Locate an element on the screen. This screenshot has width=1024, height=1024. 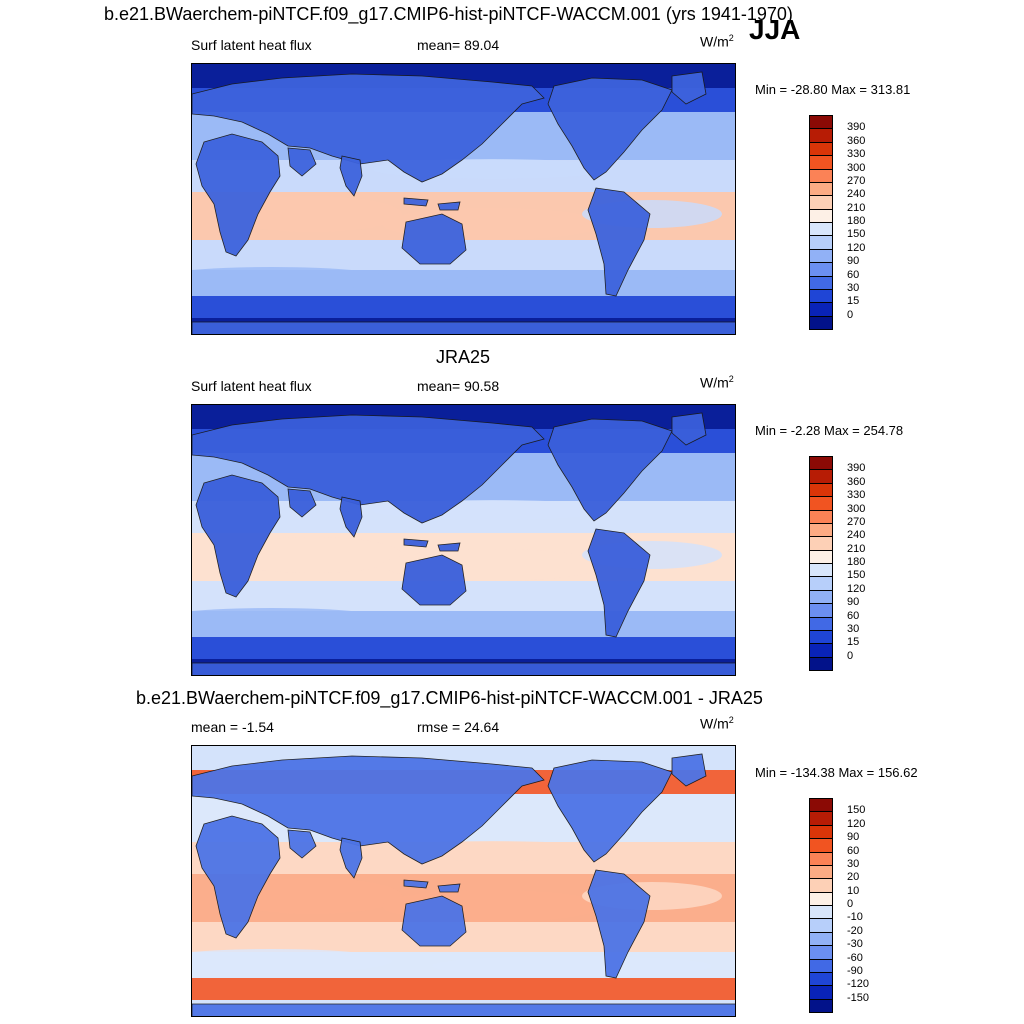
panel-obs-title: JRA25 is located at coordinates (463, 357).